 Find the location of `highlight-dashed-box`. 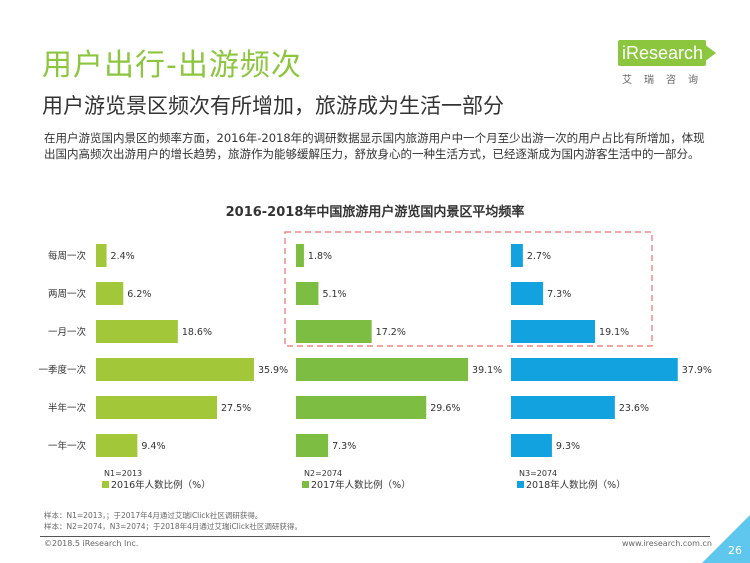

highlight-dashed-box is located at coordinates (468, 289).